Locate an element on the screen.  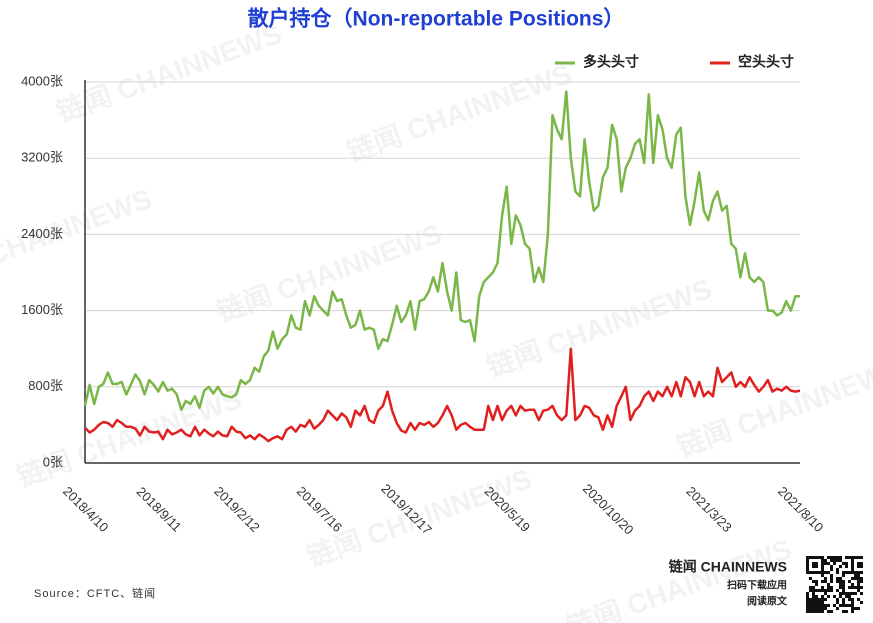
y-tick-label: 800张 is located at coordinates (45, 385).